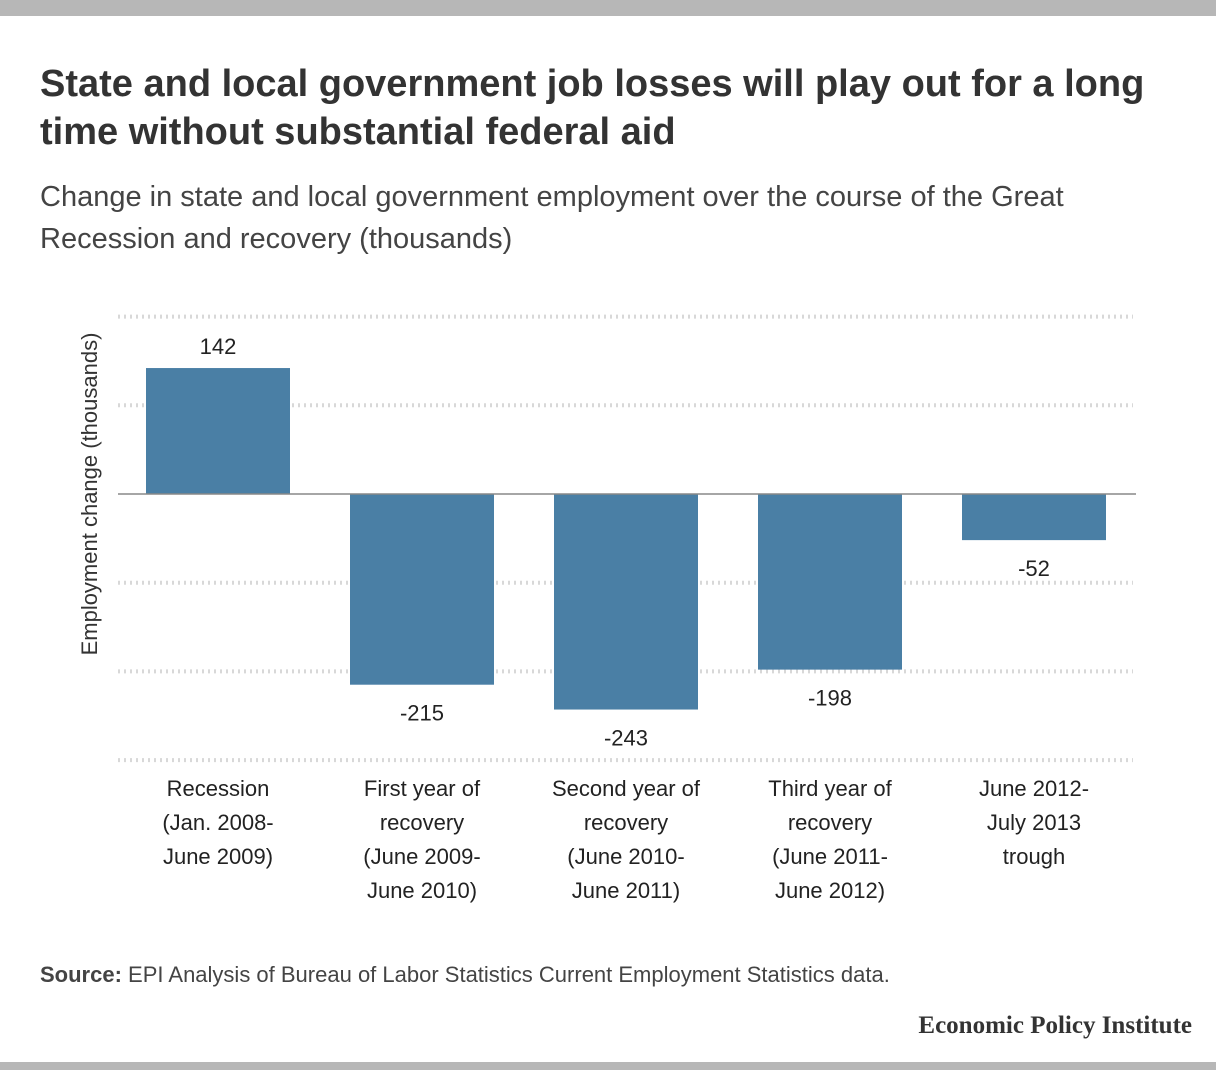  Describe the element at coordinates (1034, 856) in the screenshot. I see `x-tick-label-line: trough` at that location.